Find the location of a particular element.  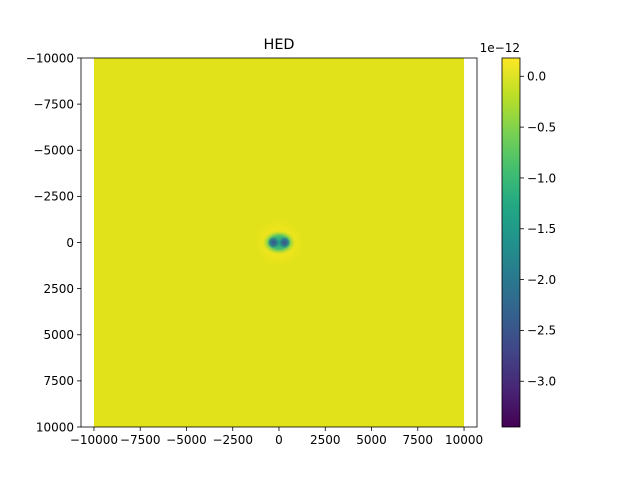

y-tick-label: −7500 is located at coordinates (53, 104).